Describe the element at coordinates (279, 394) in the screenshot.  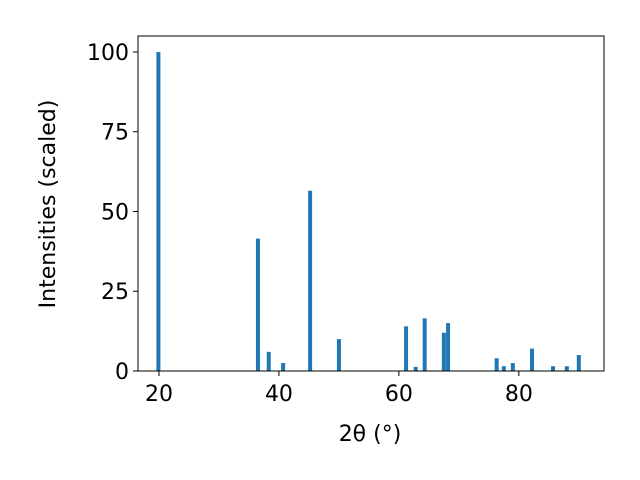
I see `x-tick-label: 40` at that location.